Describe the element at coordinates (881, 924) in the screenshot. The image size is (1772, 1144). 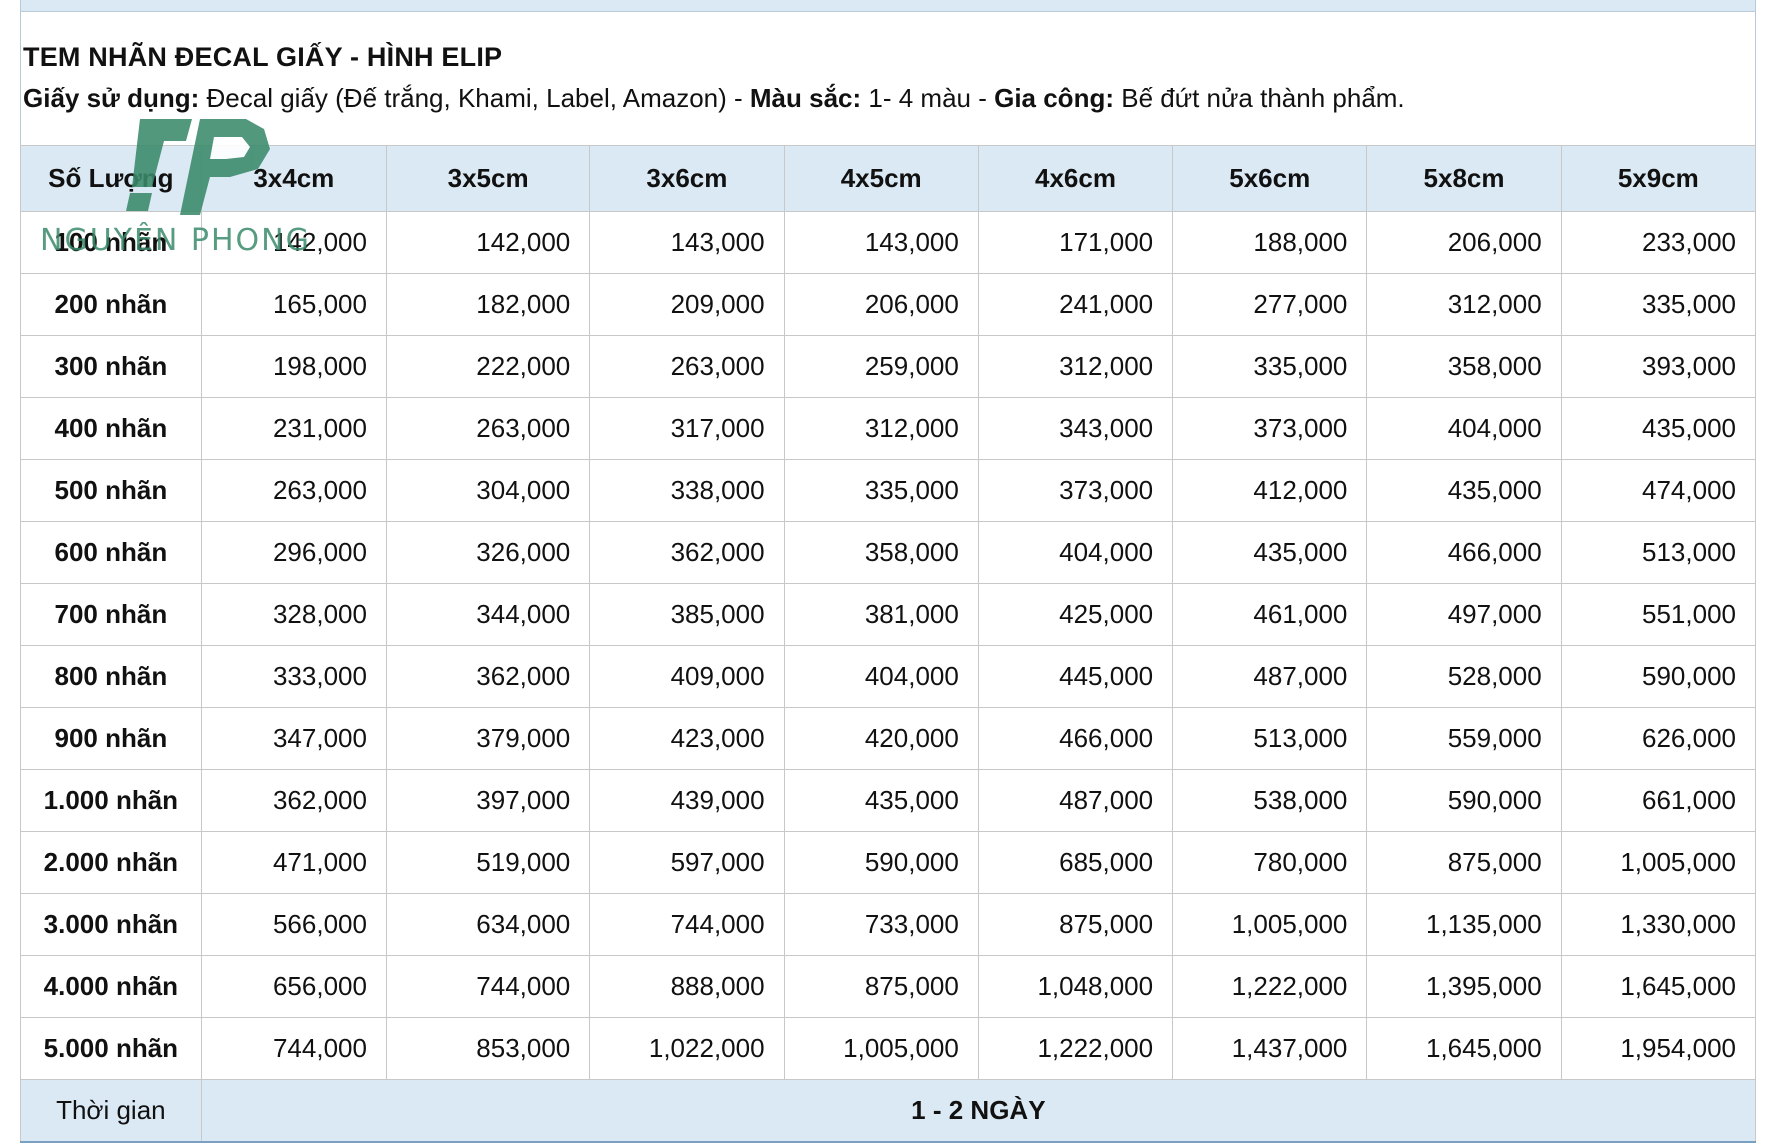
I see `price-cell: 733,000` at that location.